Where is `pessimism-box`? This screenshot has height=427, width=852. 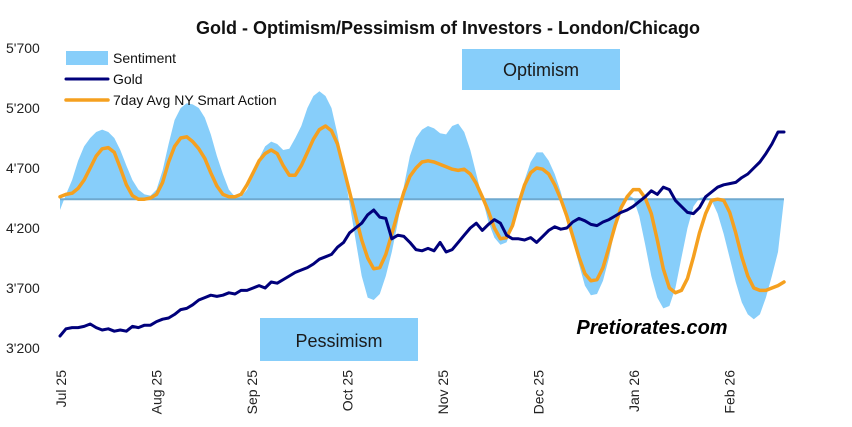 pessimism-box is located at coordinates (339, 339).